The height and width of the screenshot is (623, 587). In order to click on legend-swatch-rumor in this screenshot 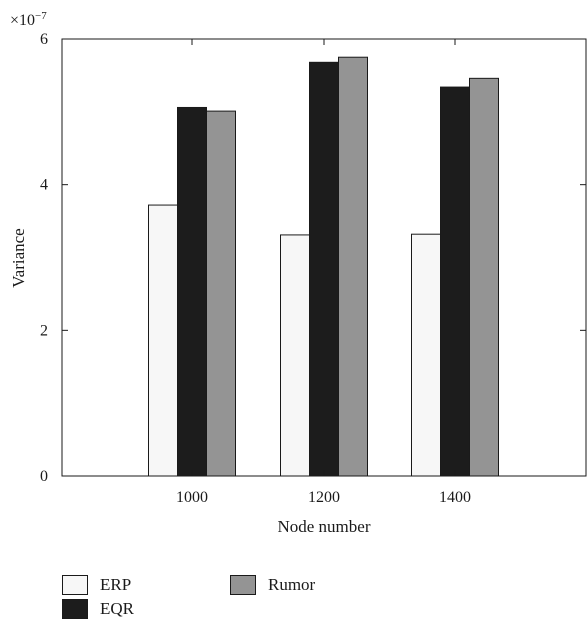, I will do `click(243, 585)`.